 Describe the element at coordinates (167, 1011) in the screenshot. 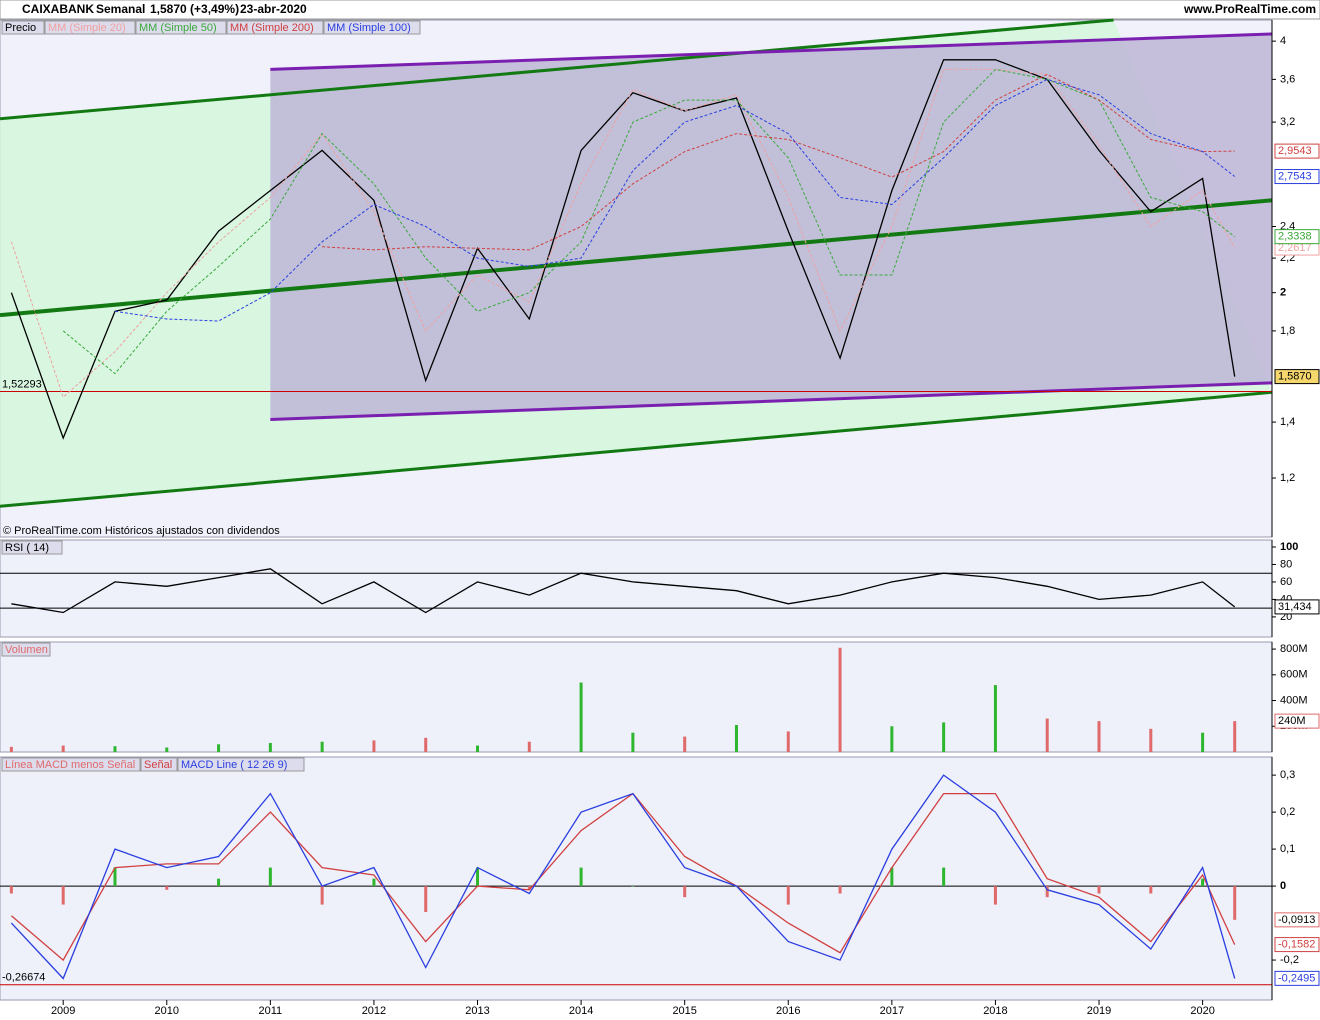

I see `x-tick-label: 2010` at that location.